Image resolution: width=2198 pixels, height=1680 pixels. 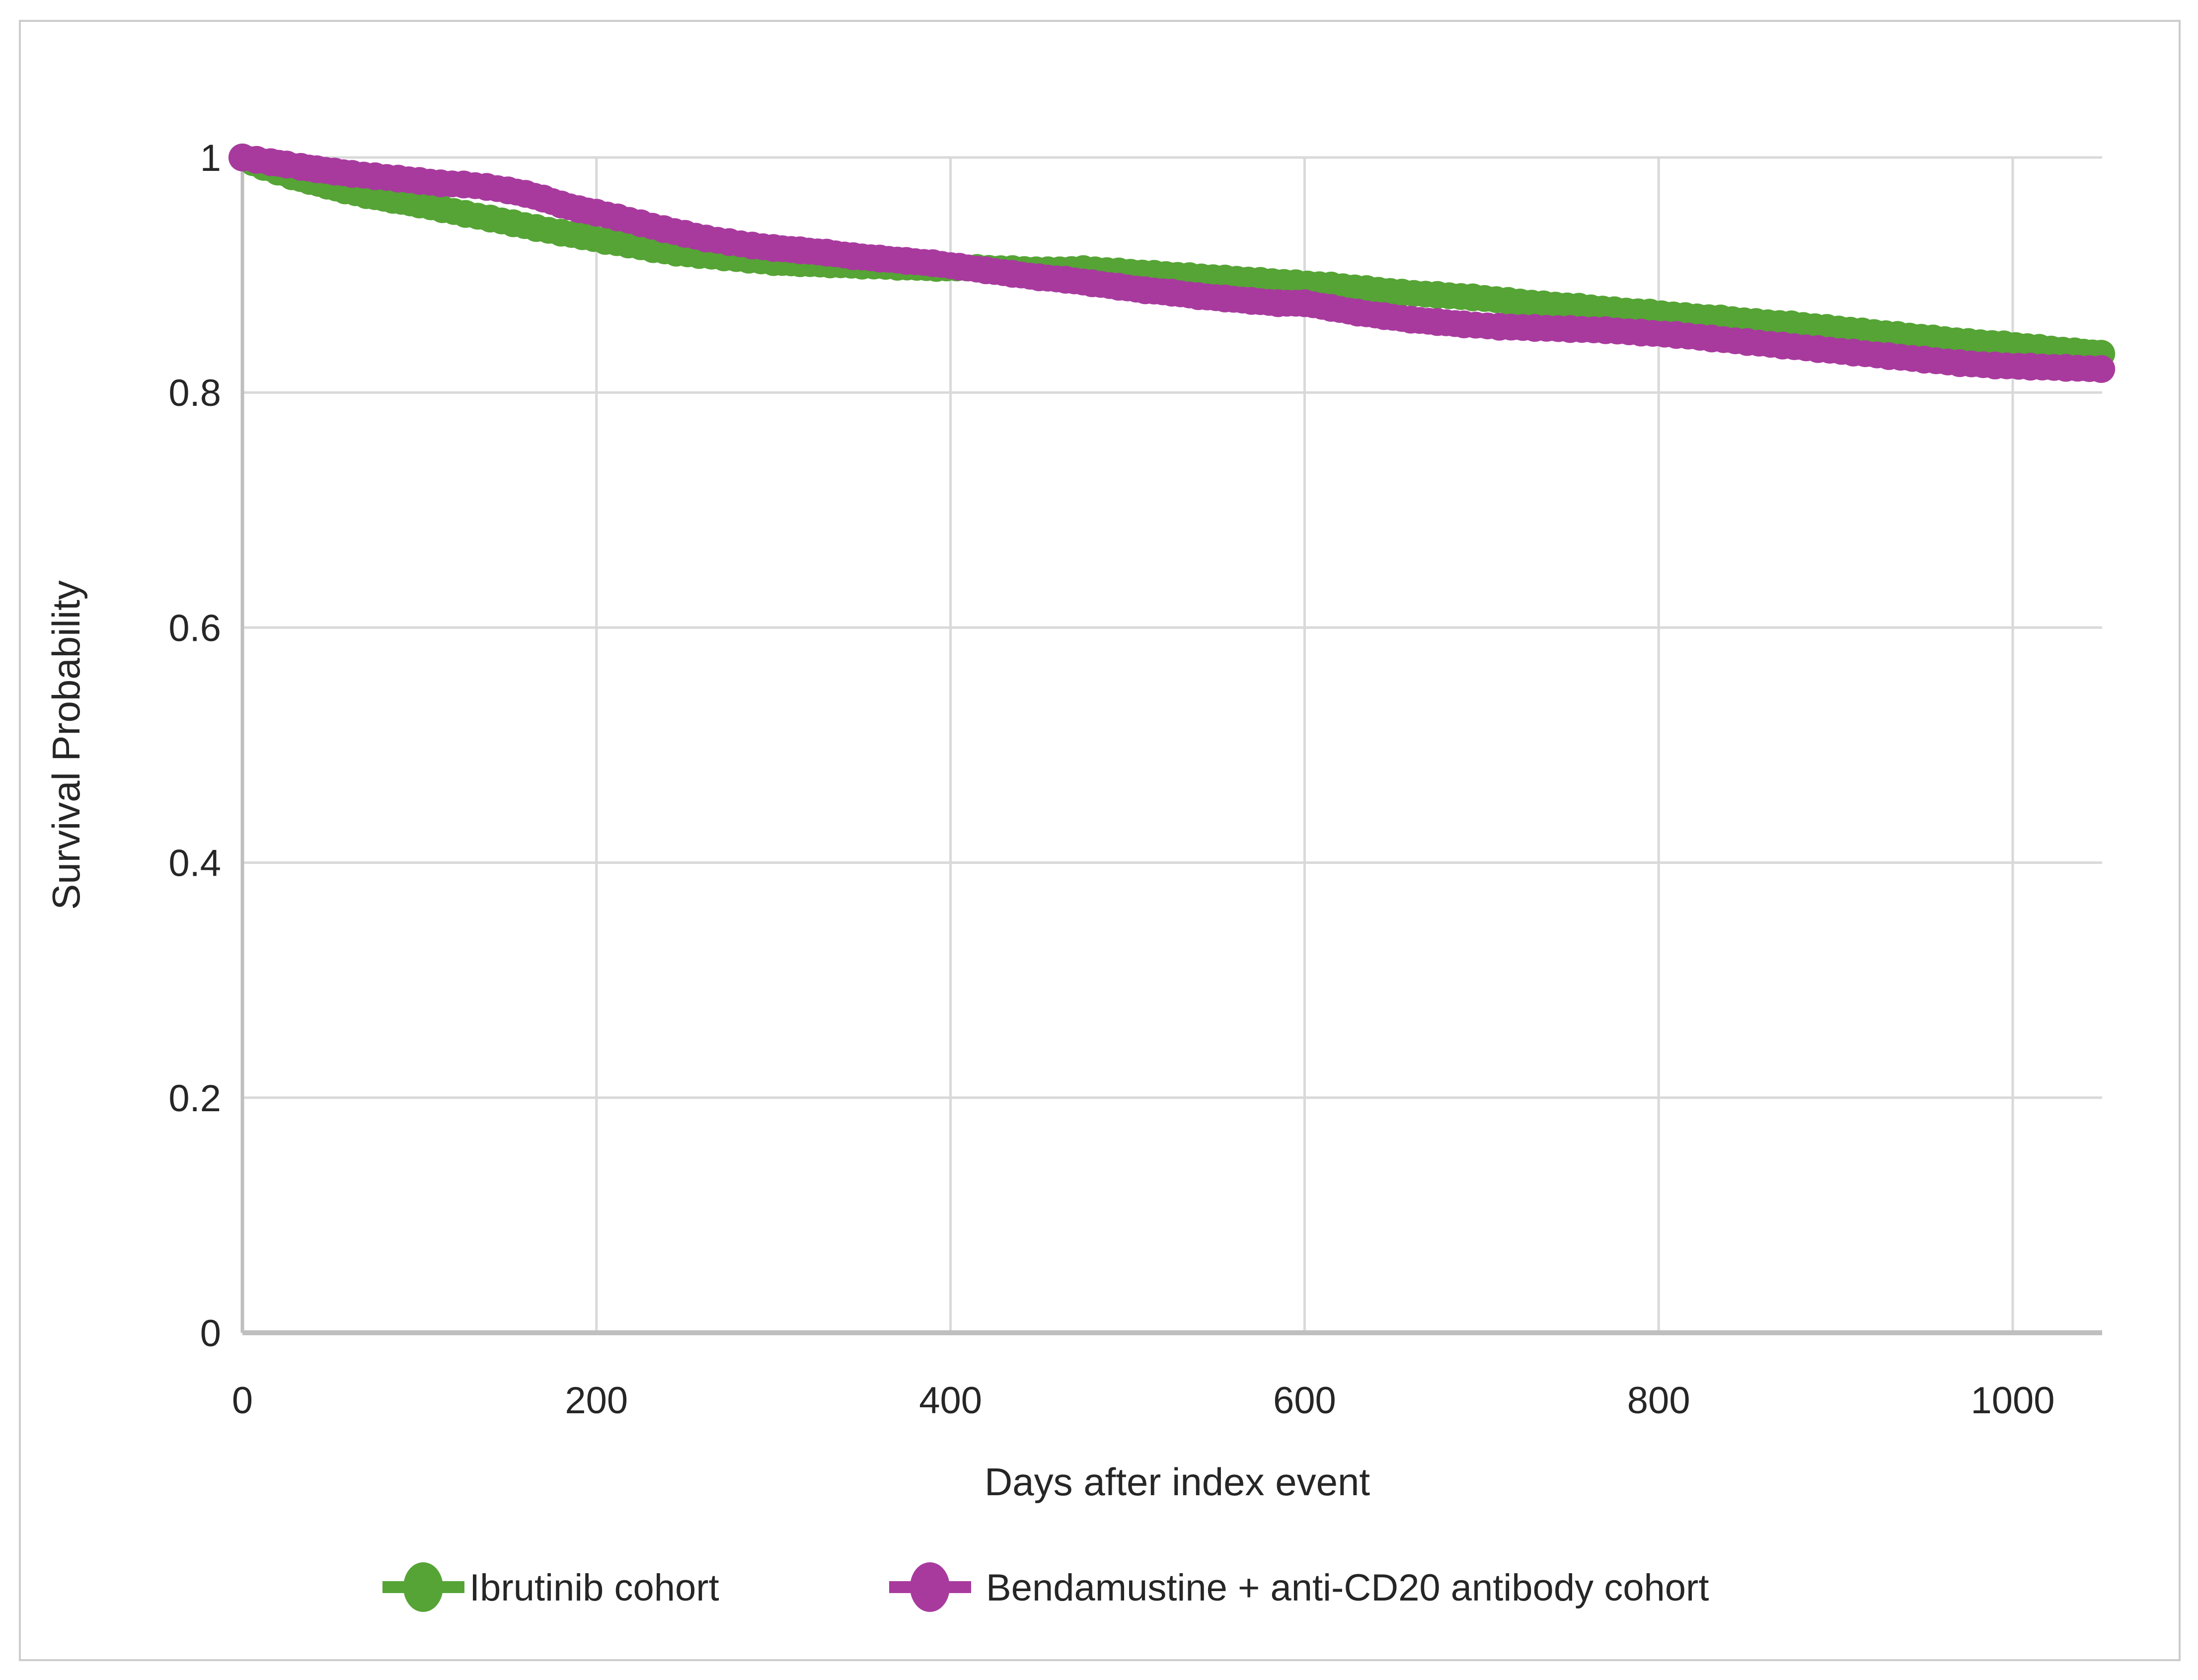 What do you see at coordinates (2101, 369) in the screenshot?
I see `data-point-marker` at bounding box center [2101, 369].